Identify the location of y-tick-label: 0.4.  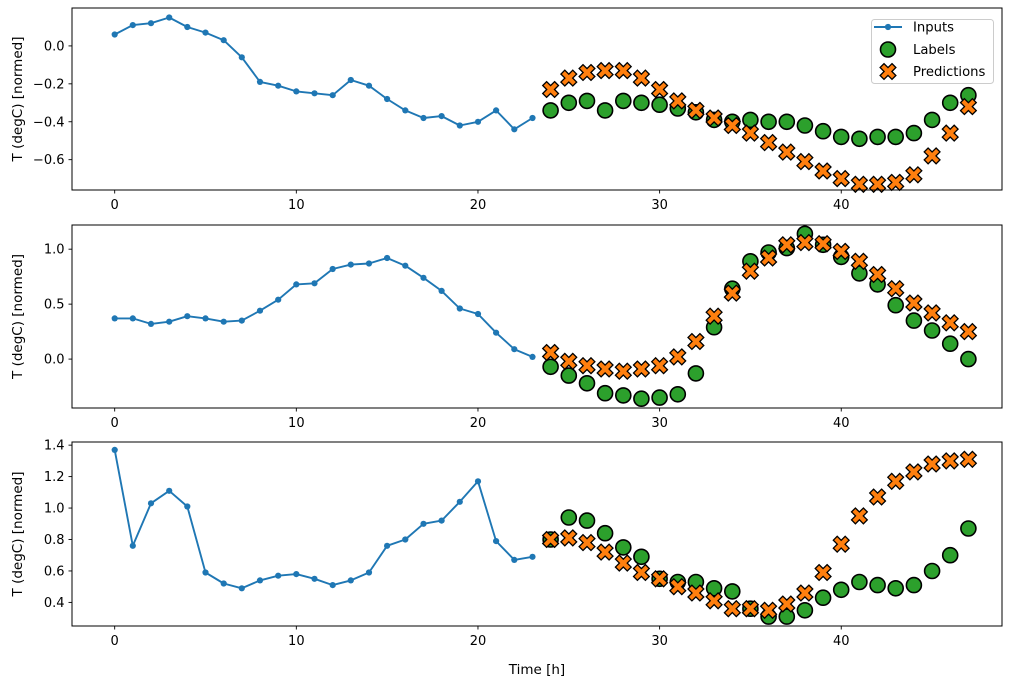
(54, 603).